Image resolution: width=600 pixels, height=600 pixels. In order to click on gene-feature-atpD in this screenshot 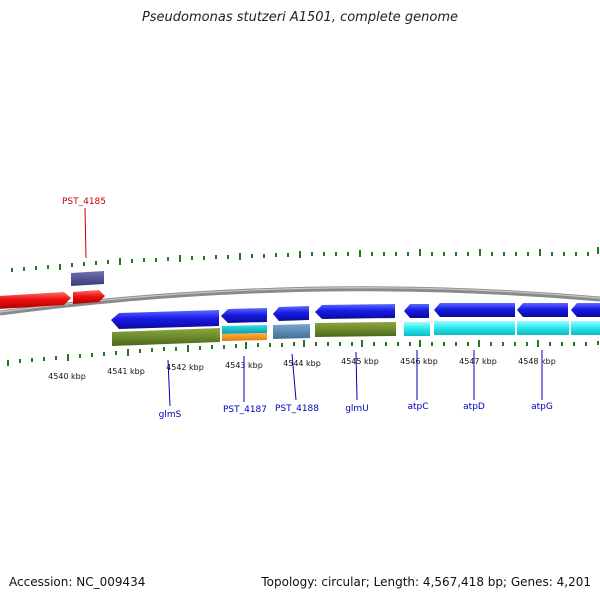, I will do `click(474, 310)`.